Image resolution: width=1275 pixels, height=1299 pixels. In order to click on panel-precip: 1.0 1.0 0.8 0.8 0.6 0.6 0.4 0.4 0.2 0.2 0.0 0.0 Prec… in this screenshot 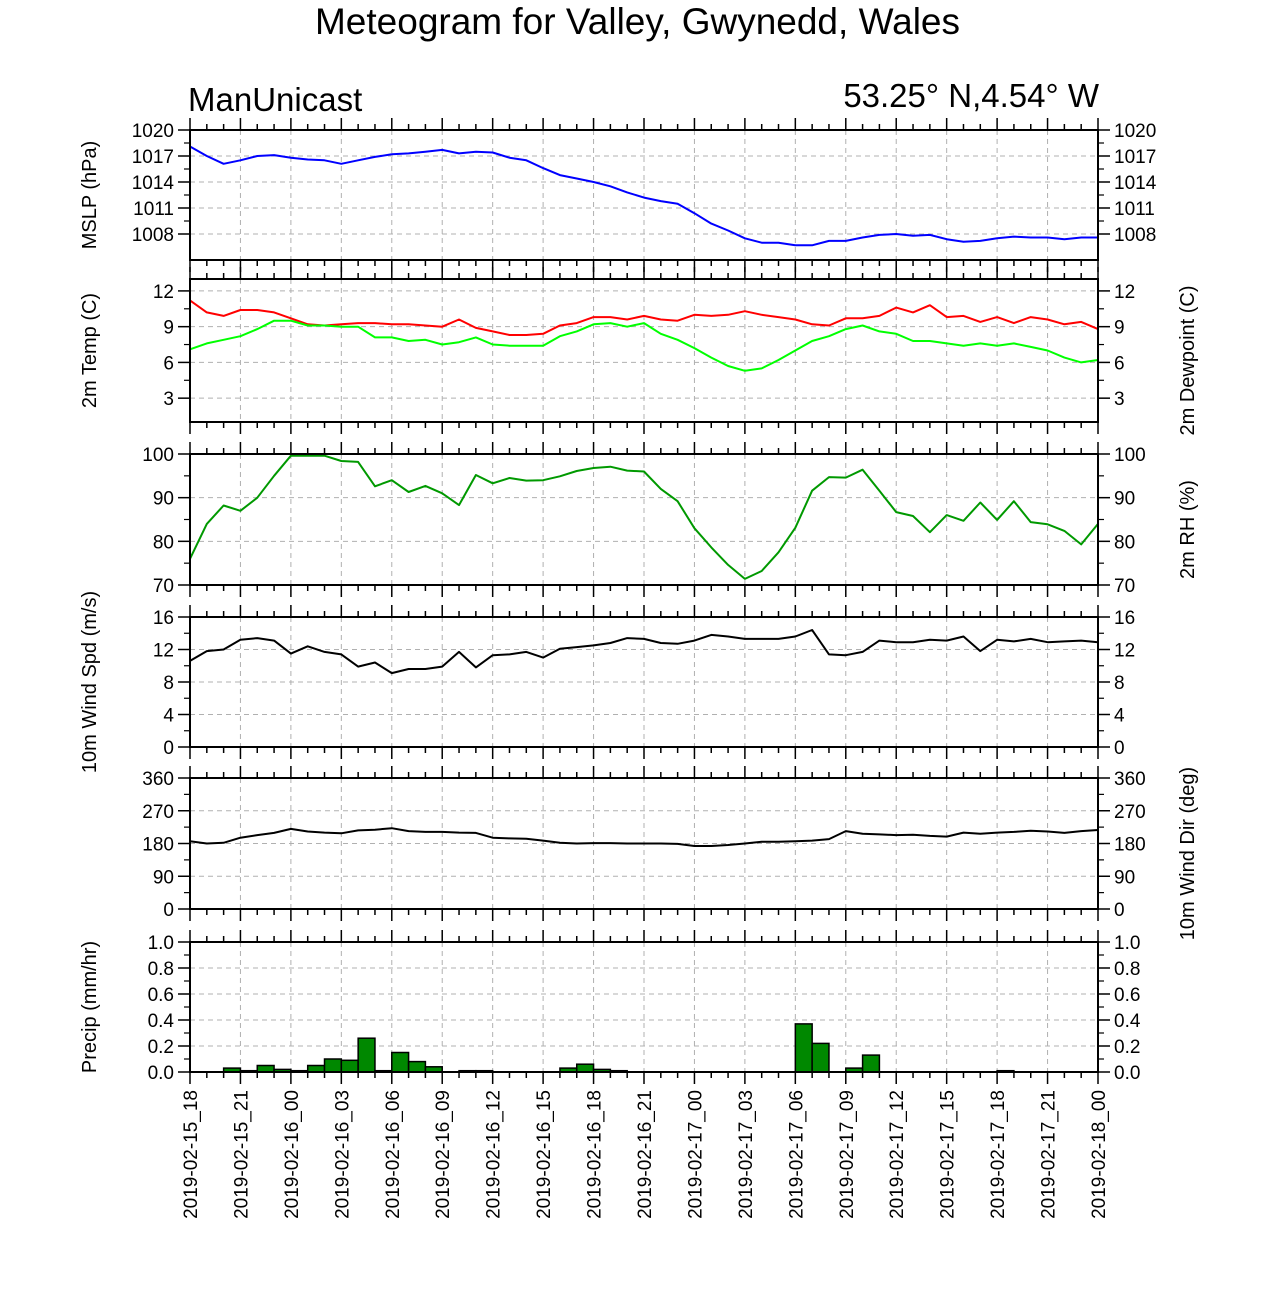, I will do `click(610, 1007)`.